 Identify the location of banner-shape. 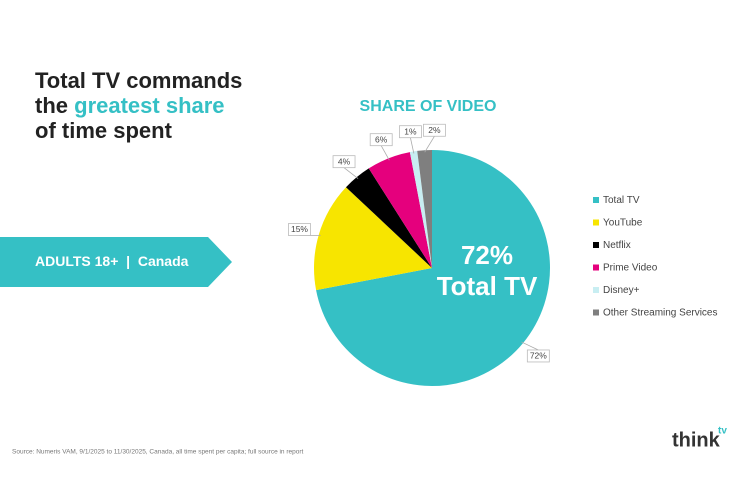
(116, 262).